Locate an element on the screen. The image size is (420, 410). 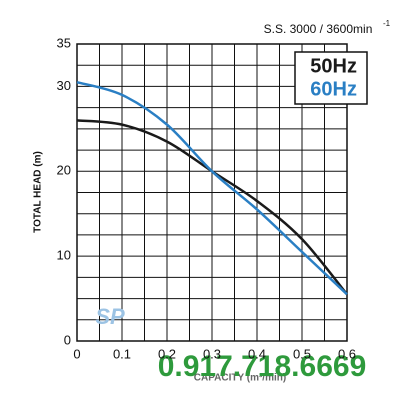
subtitle: S.S. 3000 / 3600min is located at coordinates (318, 29).